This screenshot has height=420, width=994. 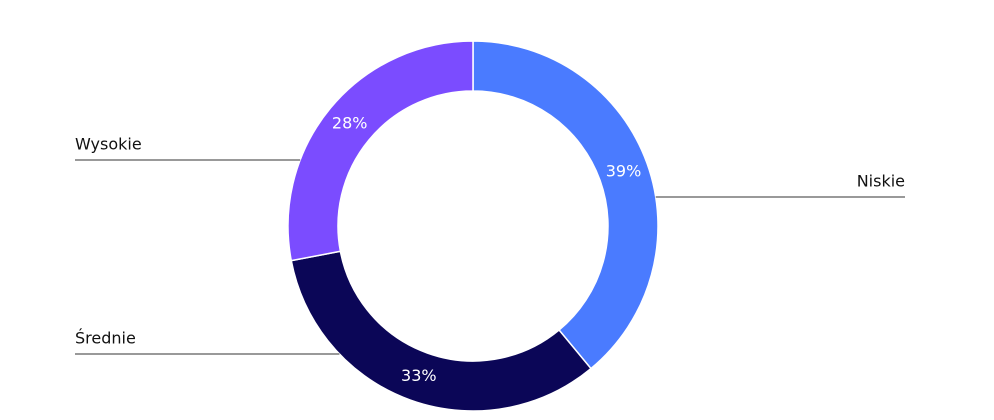 What do you see at coordinates (881, 181) in the screenshot?
I see `category-label: Niskie` at bounding box center [881, 181].